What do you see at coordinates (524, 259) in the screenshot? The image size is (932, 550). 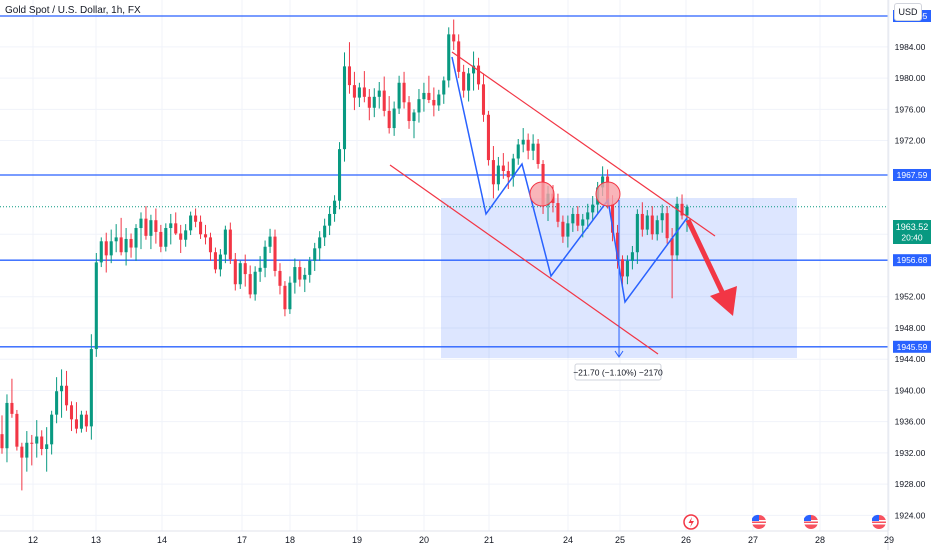 I see `channel-lower-line` at bounding box center [524, 259].